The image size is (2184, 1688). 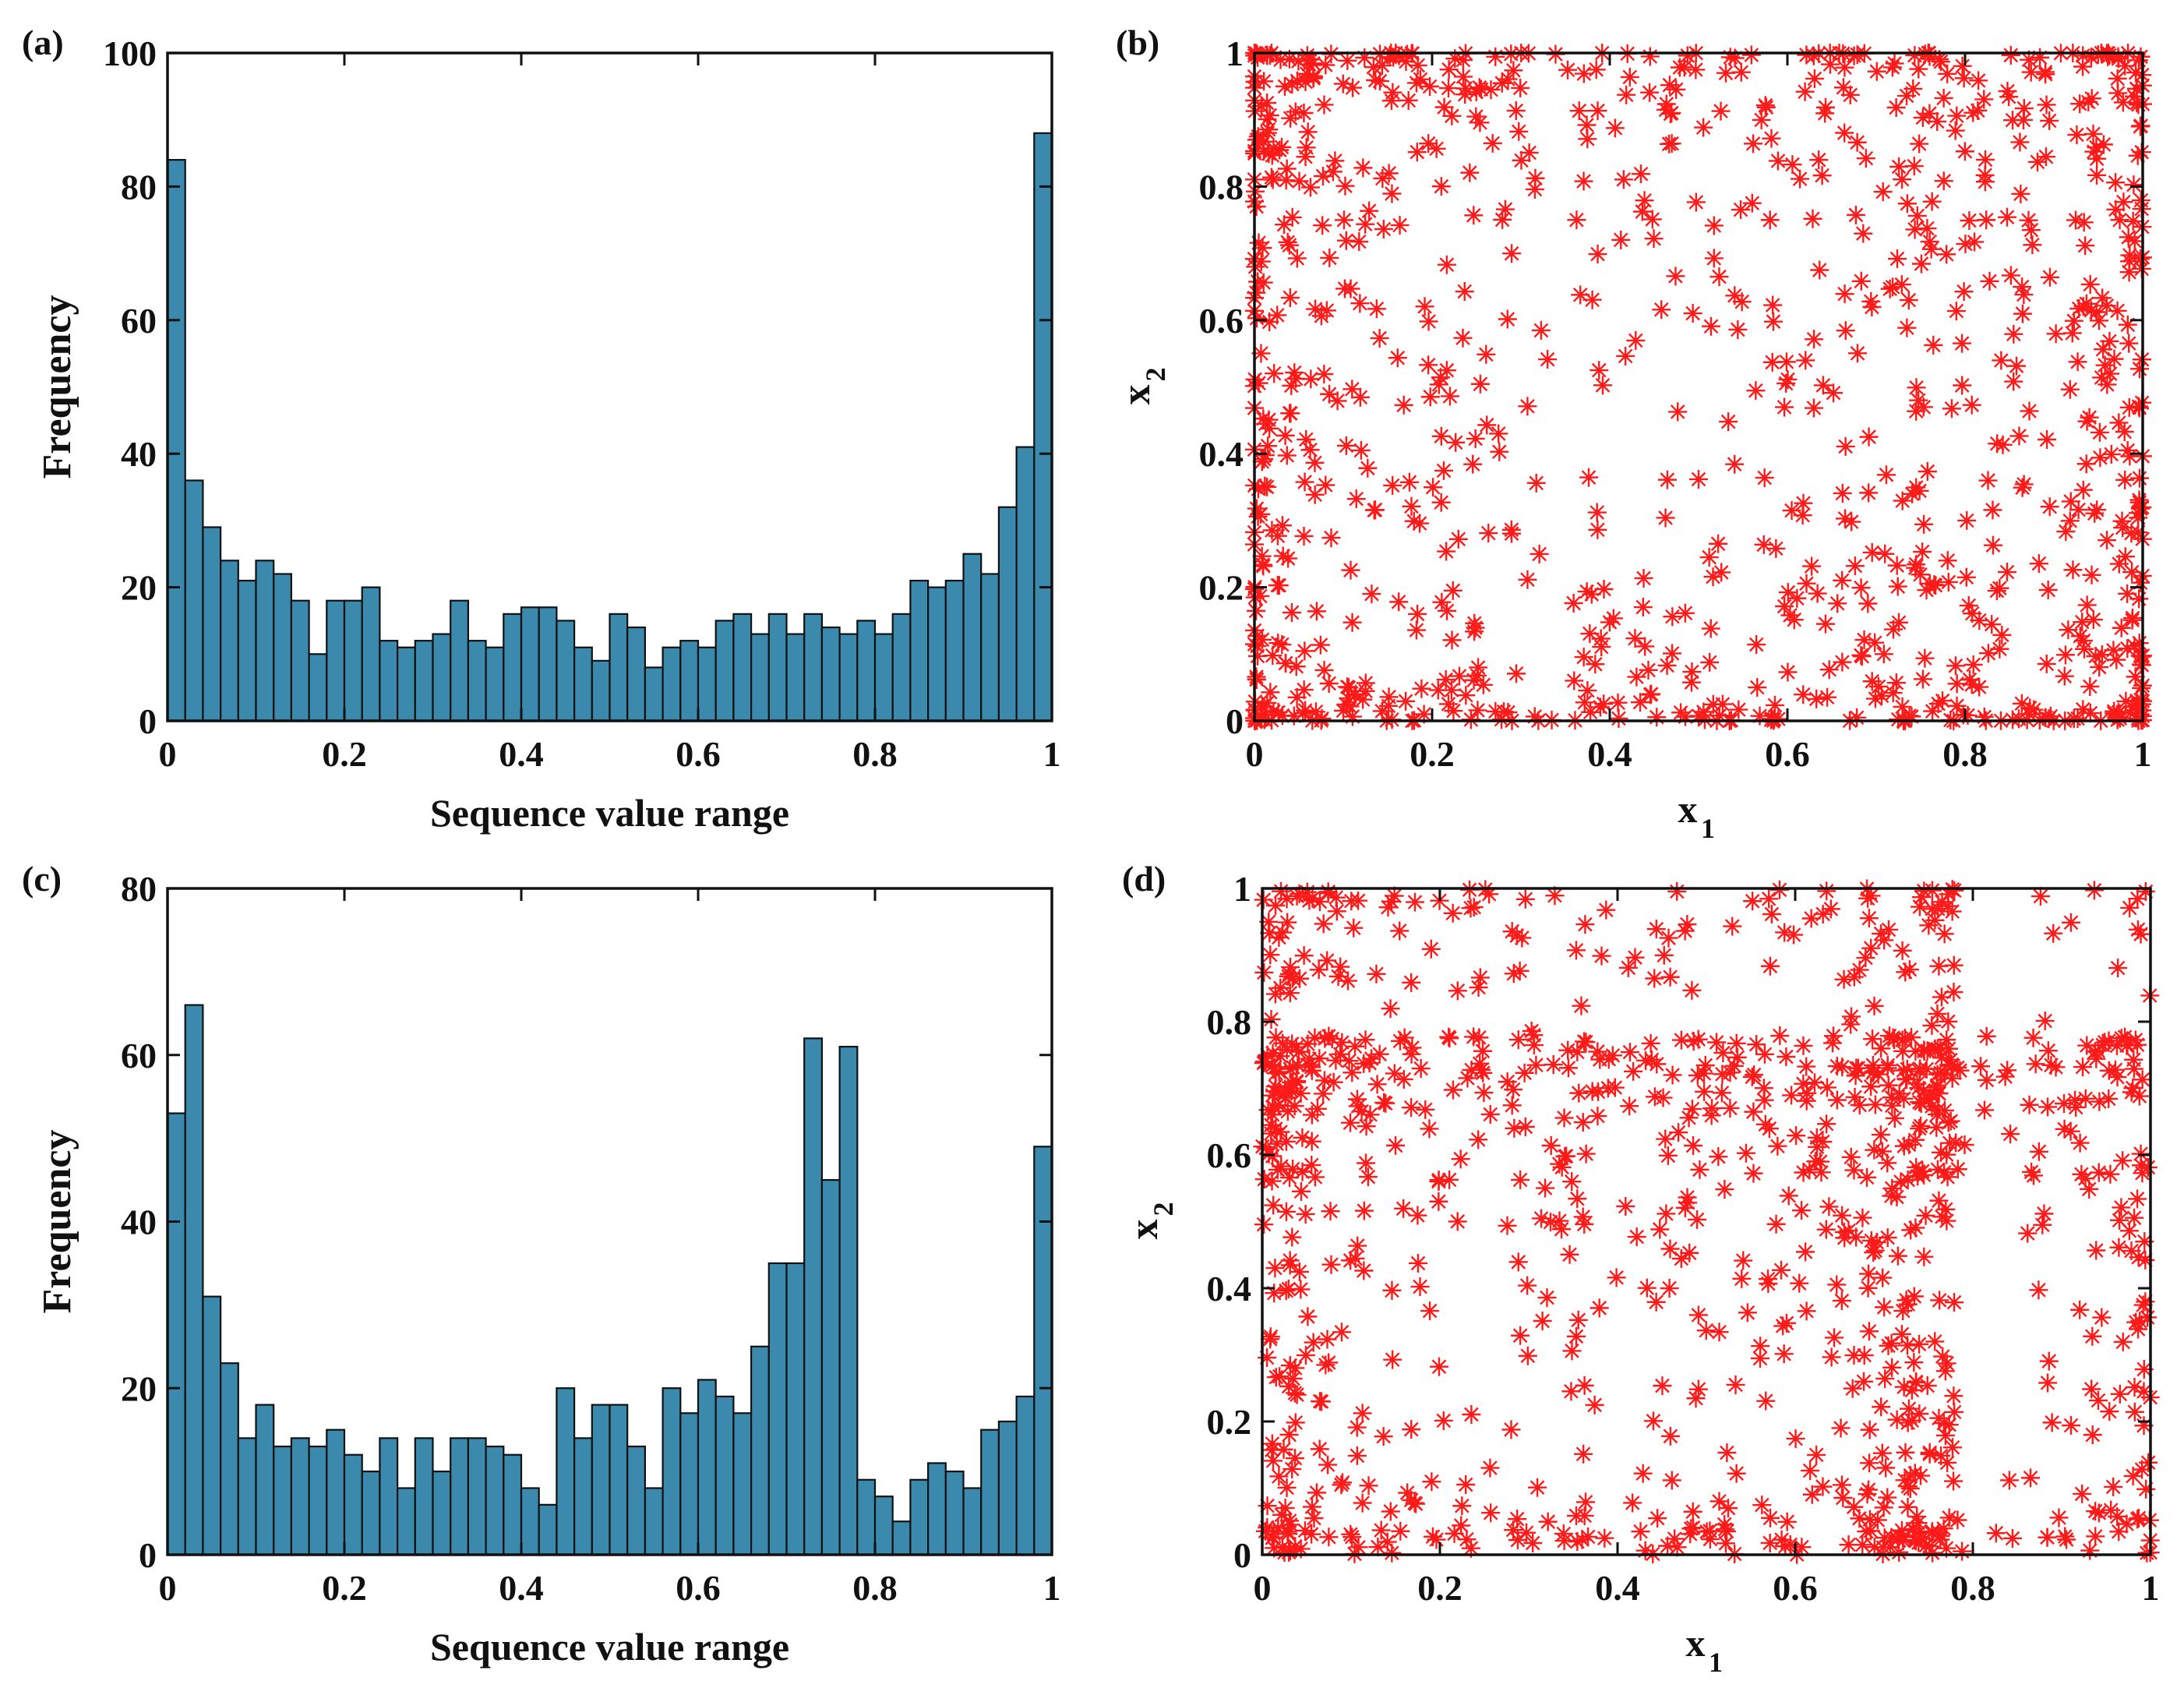 I want to click on x-tick-label: 0.6, so click(x=698, y=1588).